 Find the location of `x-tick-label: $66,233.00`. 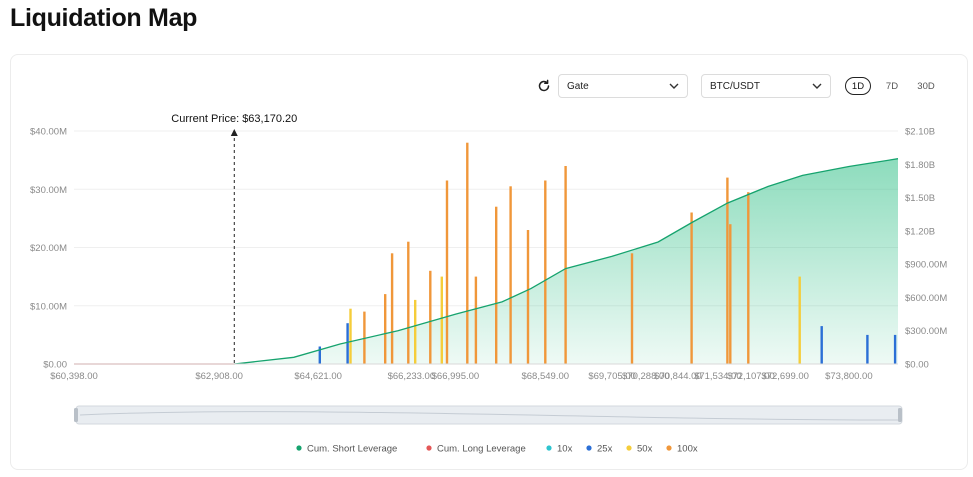

x-tick-label: $66,233.00 is located at coordinates (412, 376).